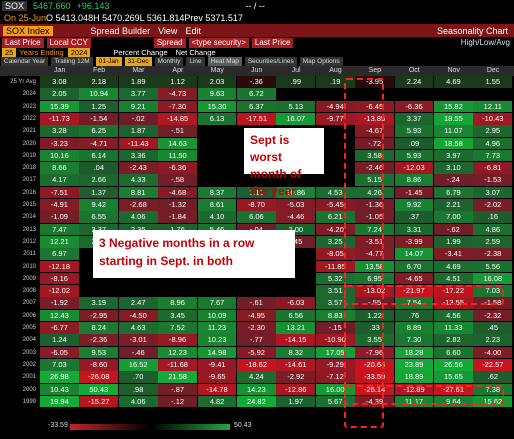 This screenshot has height=439, width=514. What do you see at coordinates (453, 254) in the screenshot?
I see `heatmap-cell: -3.41` at bounding box center [453, 254].